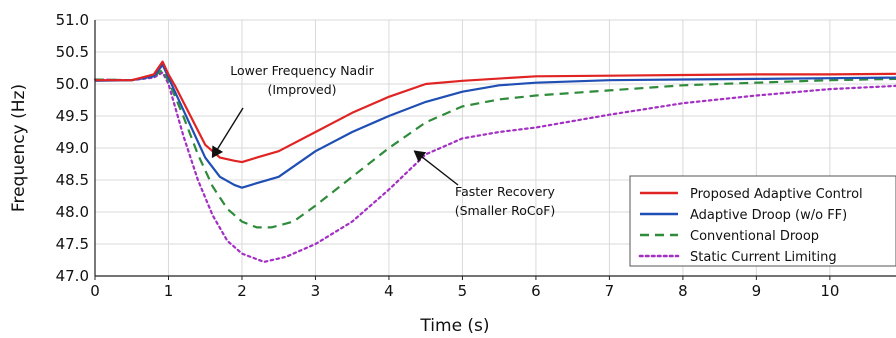 This screenshot has width=896, height=338. I want to click on x-tick-label: 7, so click(610, 291).